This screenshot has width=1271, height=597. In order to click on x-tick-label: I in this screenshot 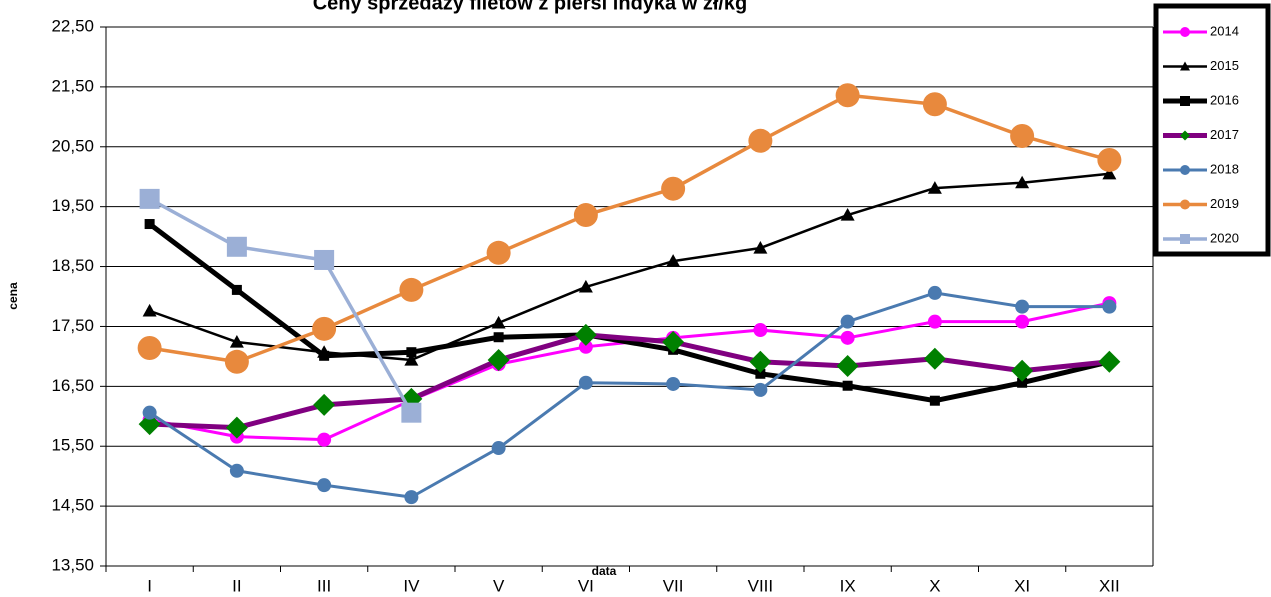, I will do `click(149, 585)`.